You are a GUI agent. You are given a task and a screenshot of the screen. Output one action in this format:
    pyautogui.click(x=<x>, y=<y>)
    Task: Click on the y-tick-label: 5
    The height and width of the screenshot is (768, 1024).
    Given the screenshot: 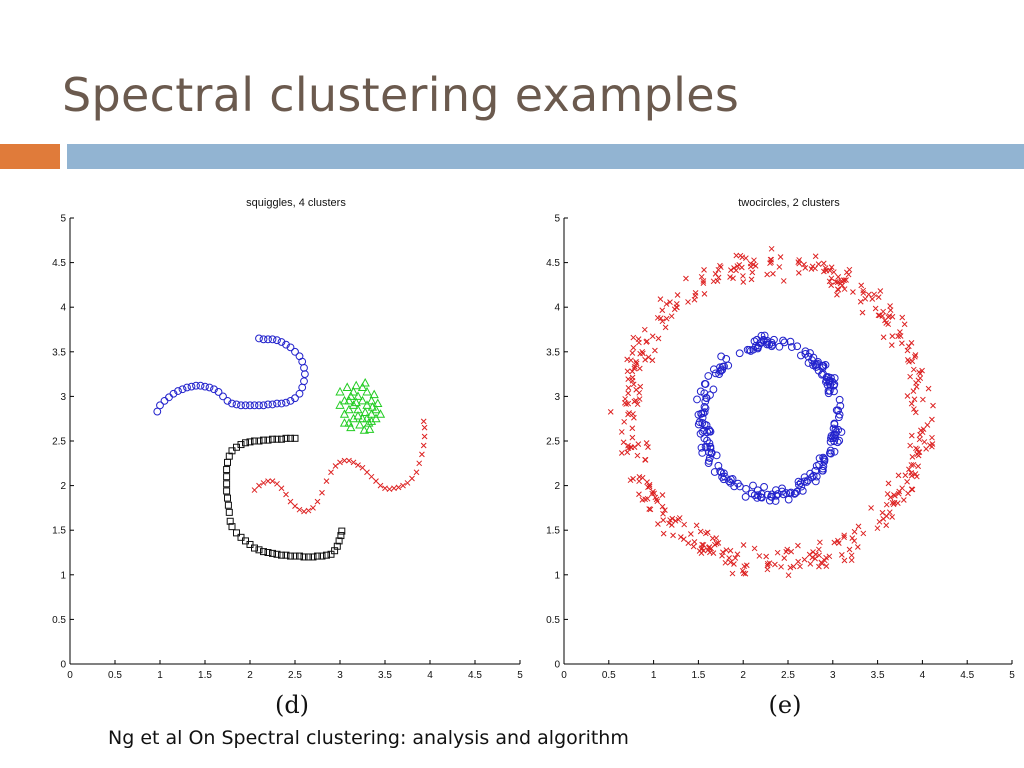 What is the action you would take?
    pyautogui.click(x=63, y=219)
    